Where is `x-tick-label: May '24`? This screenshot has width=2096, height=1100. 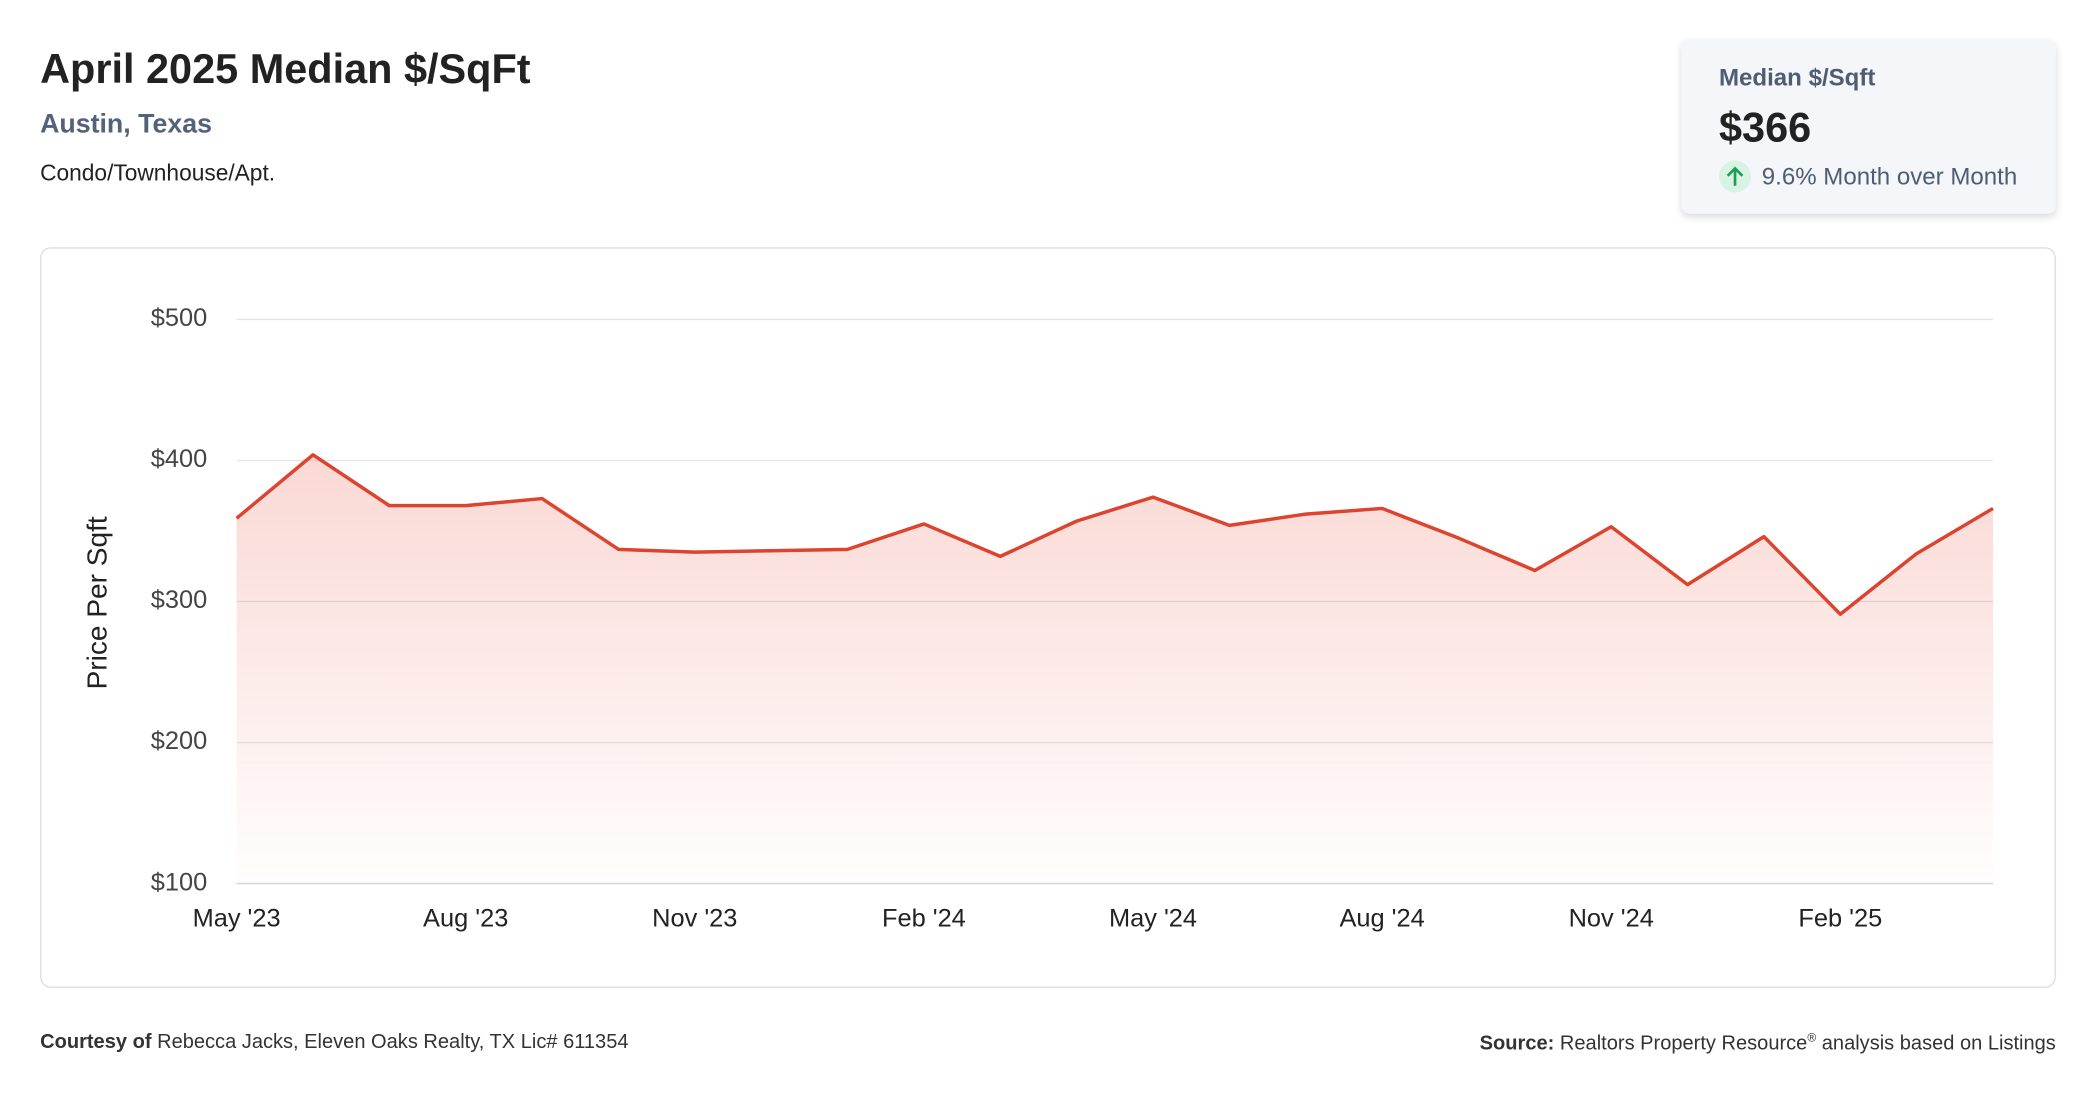 x-tick-label: May '24 is located at coordinates (1153, 918).